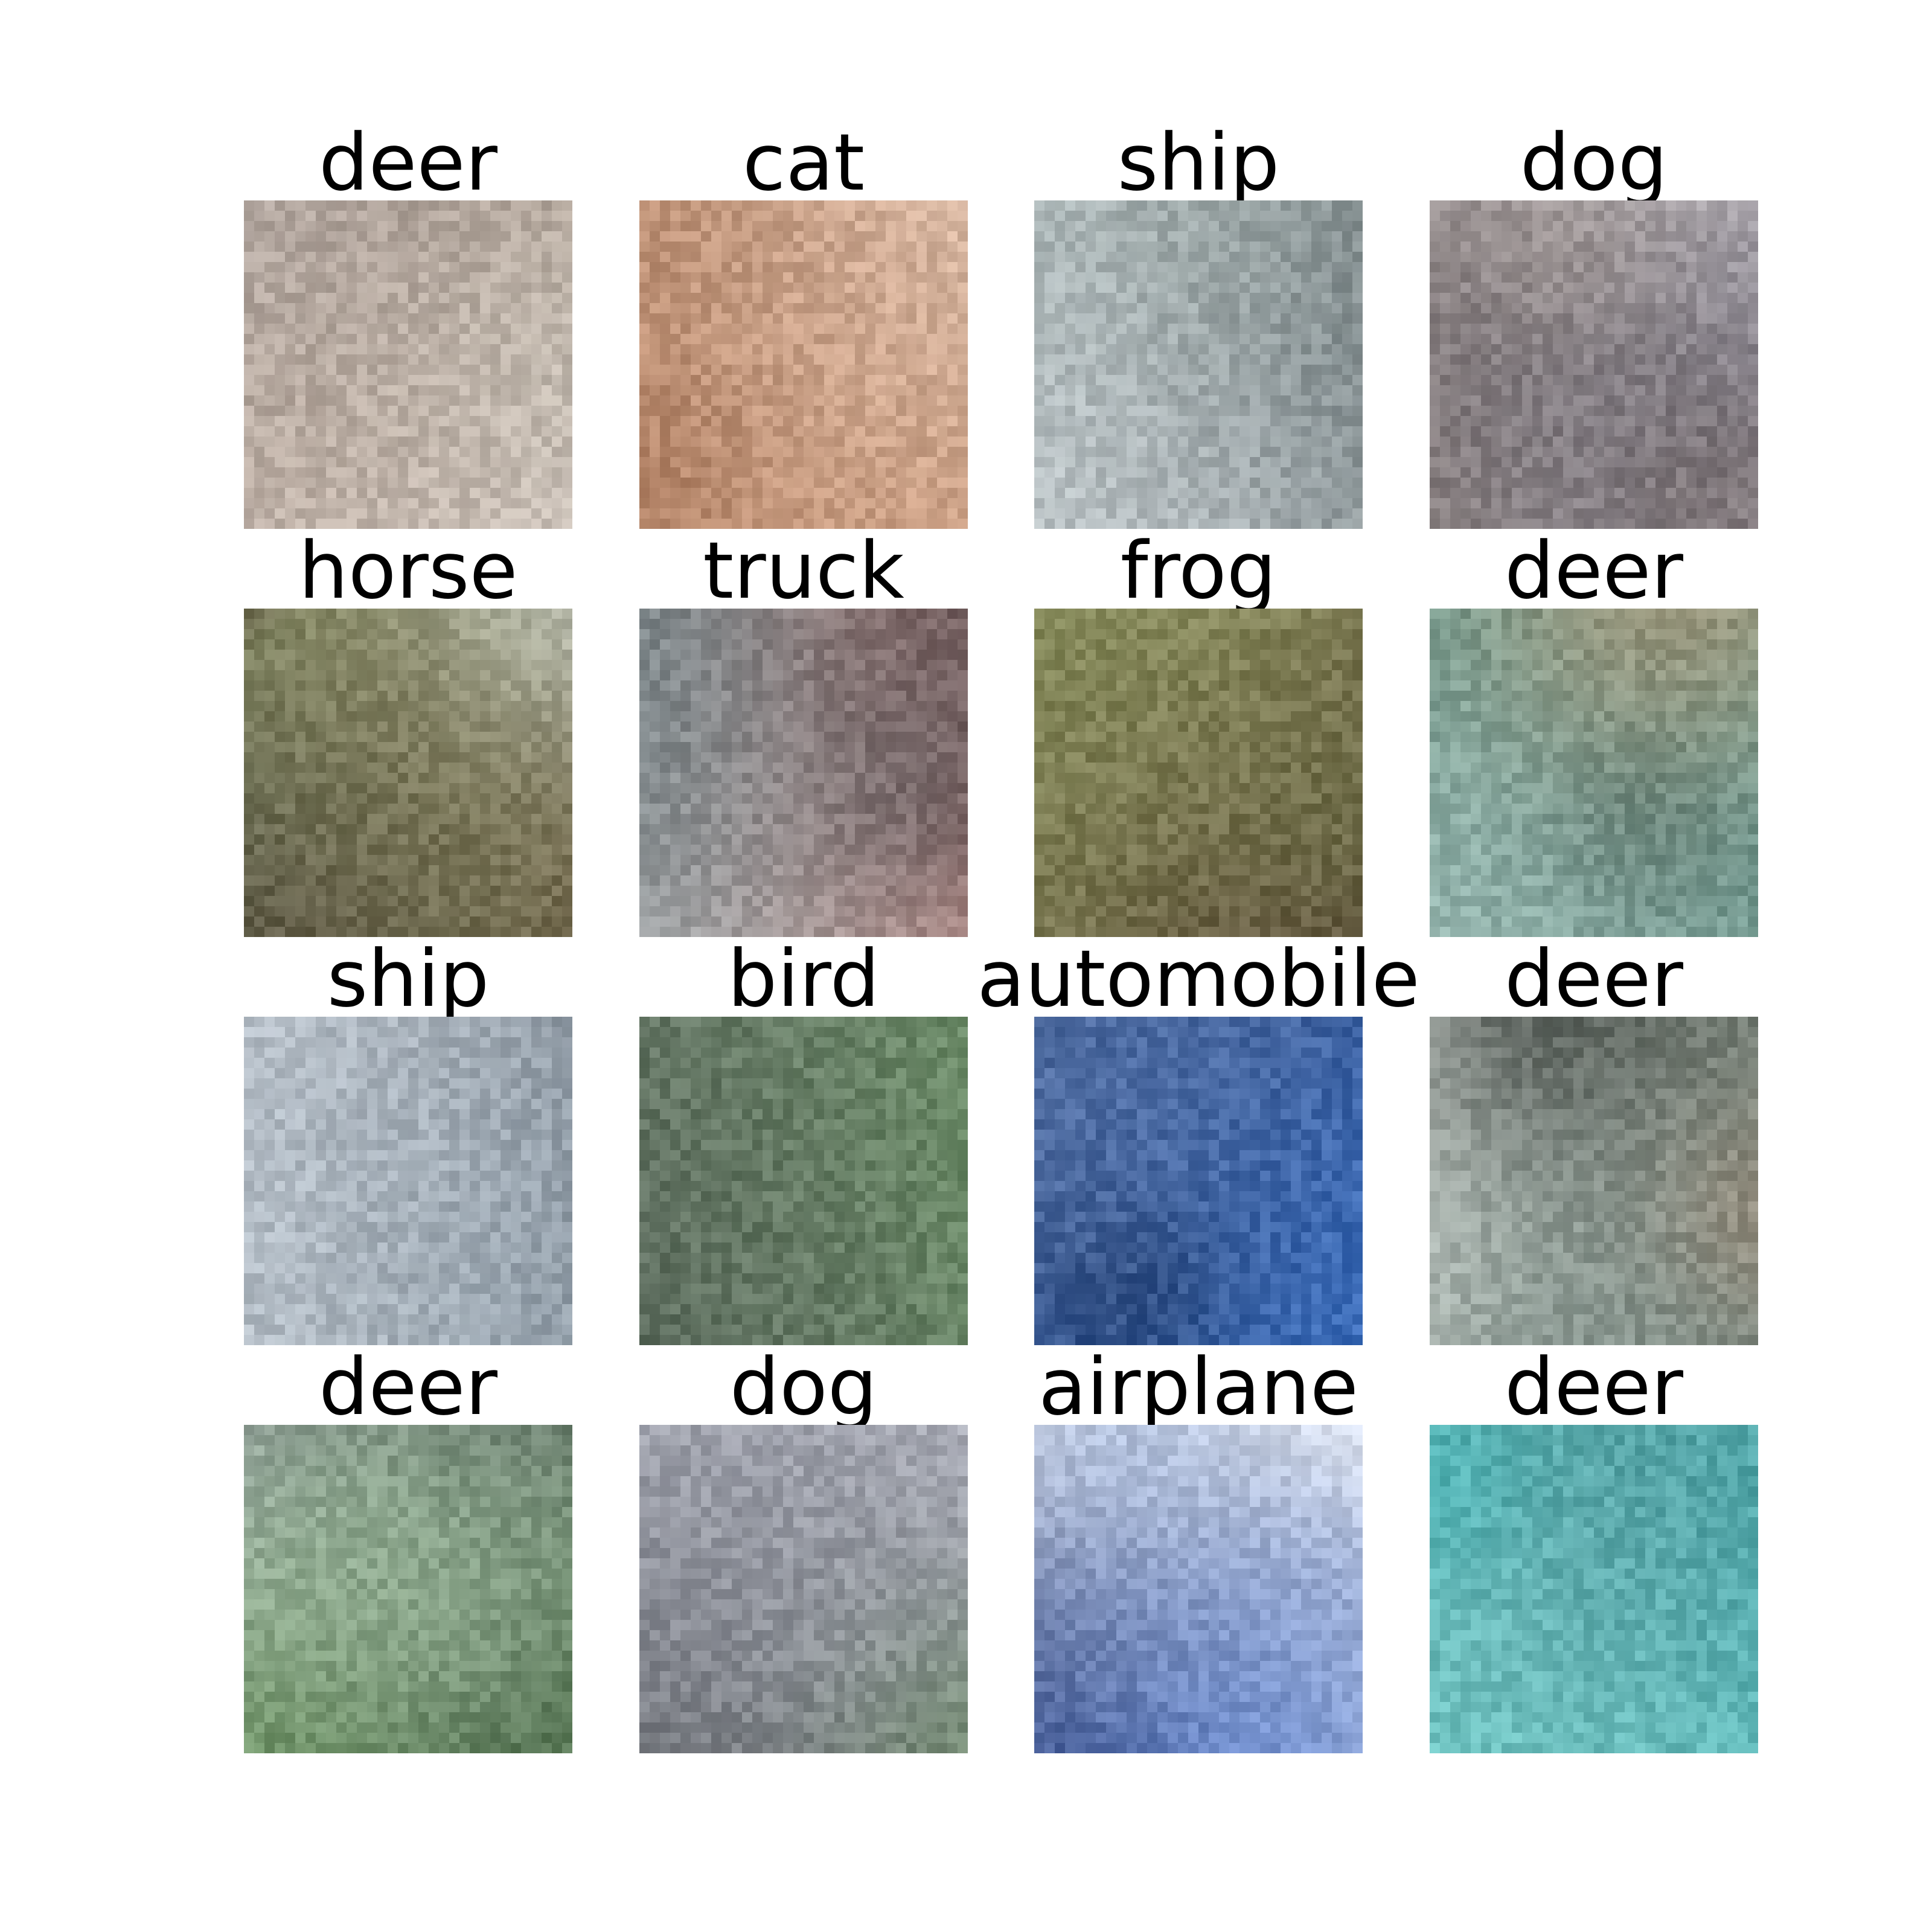  I want to click on cell-title: airplane, so click(1198, 1387).